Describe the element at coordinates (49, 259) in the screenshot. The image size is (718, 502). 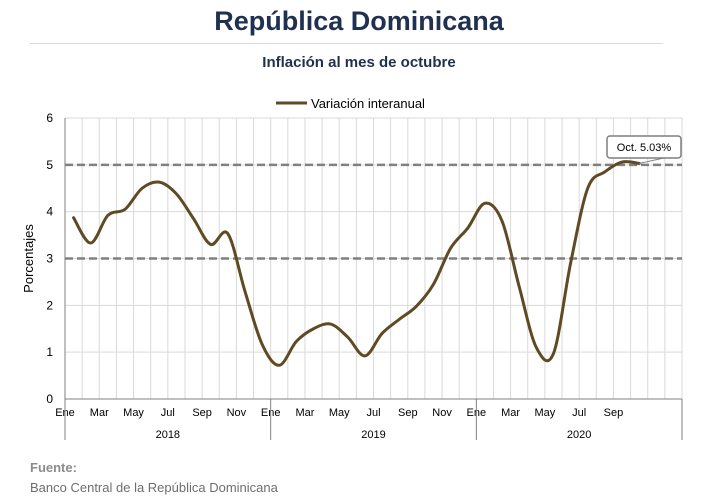
I see `y-tick-label: 3` at that location.